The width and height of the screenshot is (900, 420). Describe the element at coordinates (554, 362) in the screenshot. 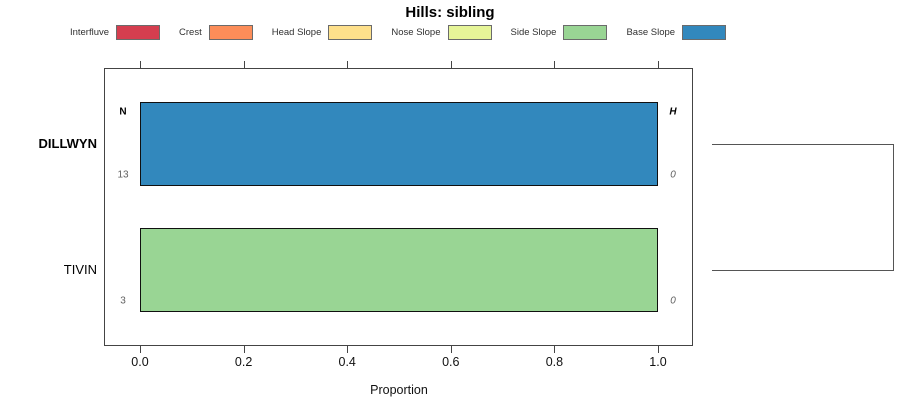

I see `x-tick-label: 0.8` at that location.